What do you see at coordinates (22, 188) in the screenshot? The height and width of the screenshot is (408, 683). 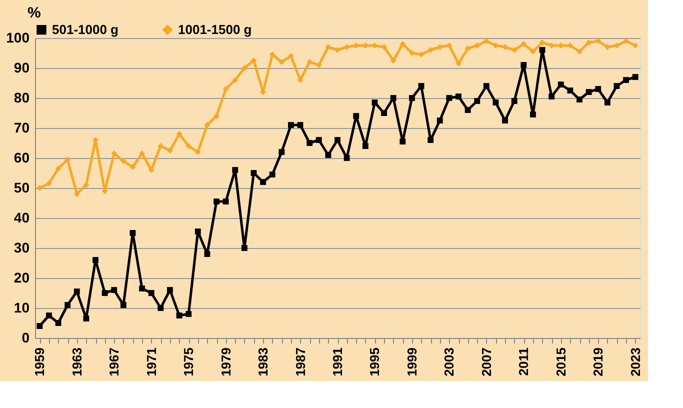 I see `y-tick-label: 50` at bounding box center [22, 188].